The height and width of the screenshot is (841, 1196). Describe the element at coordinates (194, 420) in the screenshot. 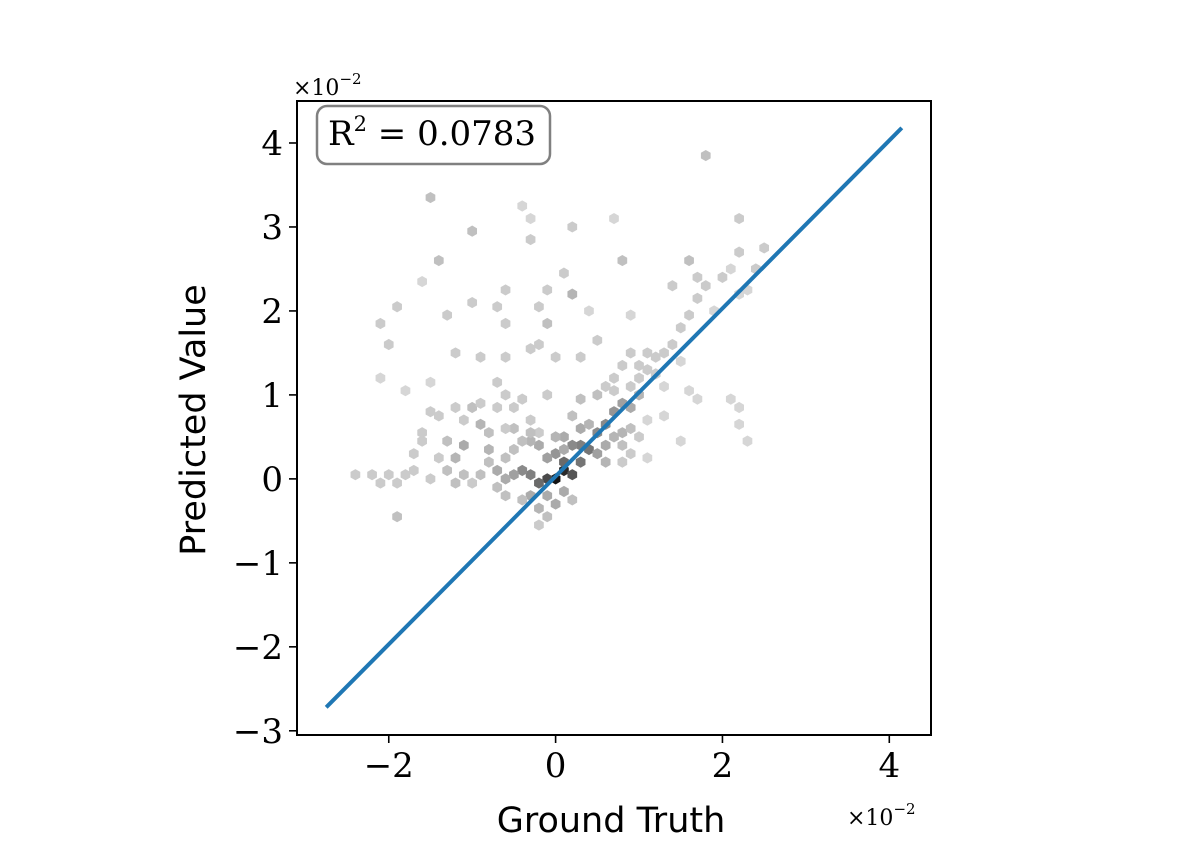

I see `y-axis-label: Predicted Value` at that location.